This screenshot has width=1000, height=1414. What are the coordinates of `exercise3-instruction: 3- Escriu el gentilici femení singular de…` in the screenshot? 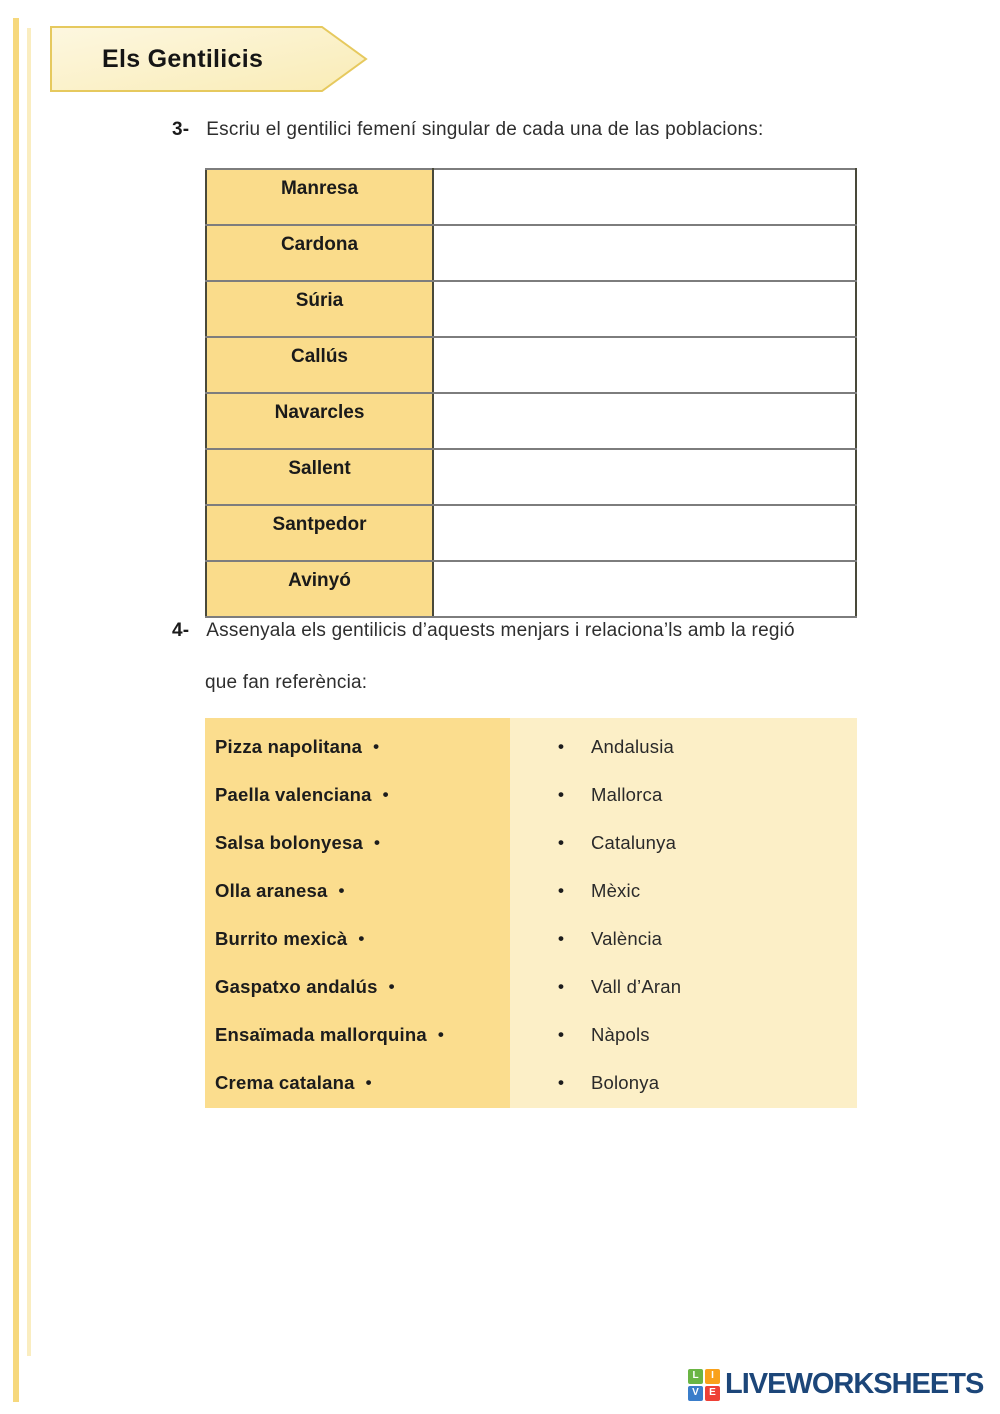 It's located at (467, 130).